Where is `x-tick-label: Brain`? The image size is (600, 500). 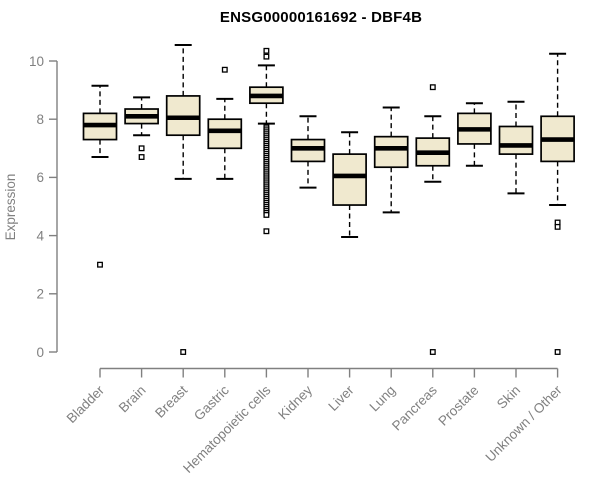
x-tick-label: Brain is located at coordinates (132, 399).